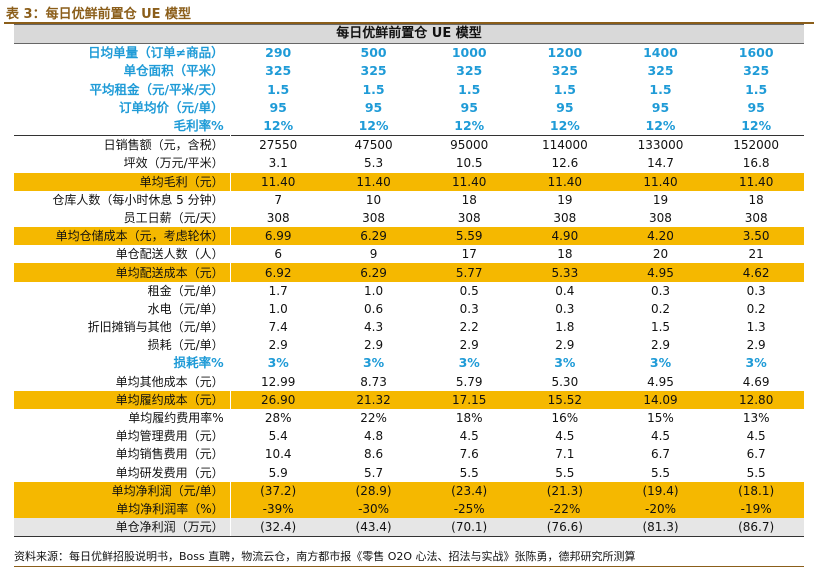 The image size is (820, 587). What do you see at coordinates (122, 399) in the screenshot?
I see `row-label: 单均履约成本（元）` at bounding box center [122, 399].